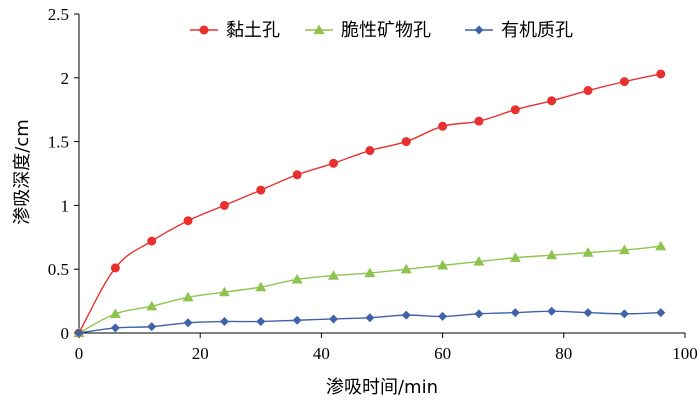  What do you see at coordinates (65, 333) in the screenshot?
I see `y-tick-label: 0` at bounding box center [65, 333].